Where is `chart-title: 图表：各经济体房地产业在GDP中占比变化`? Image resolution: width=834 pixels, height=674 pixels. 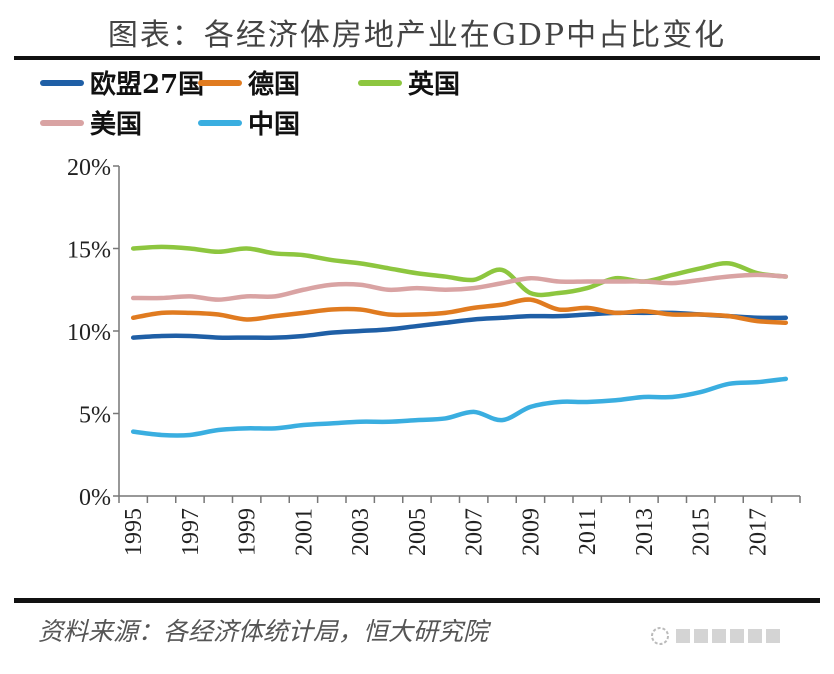 chart-title: 图表：各经济体房地产业在GDP中占比变化 is located at coordinates (417, 35).